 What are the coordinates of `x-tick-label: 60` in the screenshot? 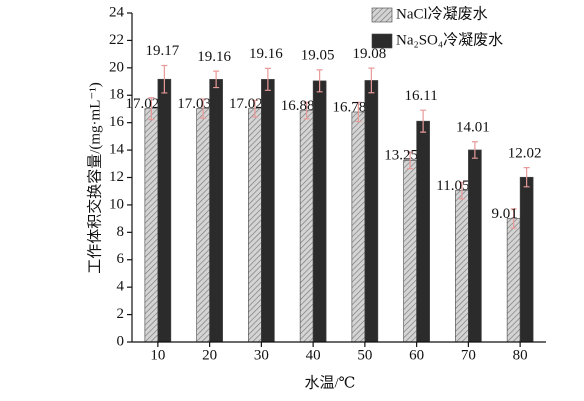 It's located at (416, 355).